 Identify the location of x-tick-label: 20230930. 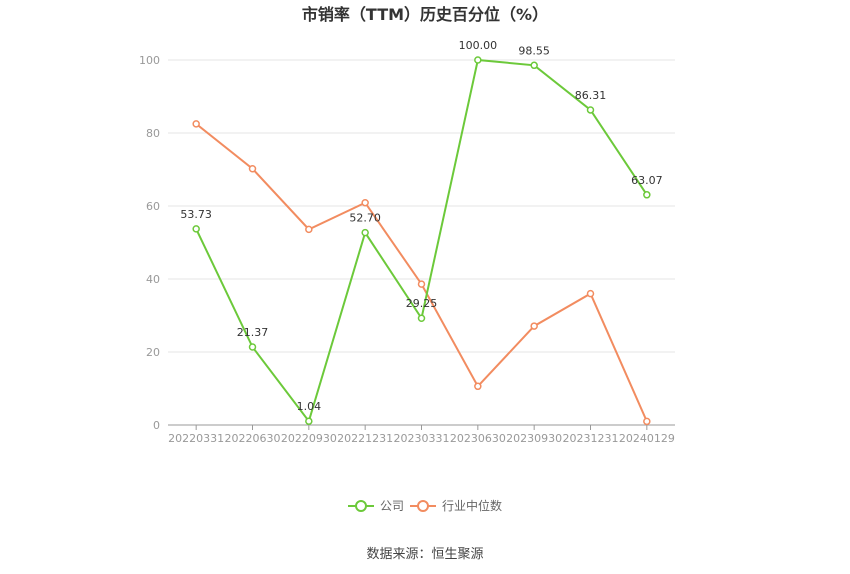
(534, 438).